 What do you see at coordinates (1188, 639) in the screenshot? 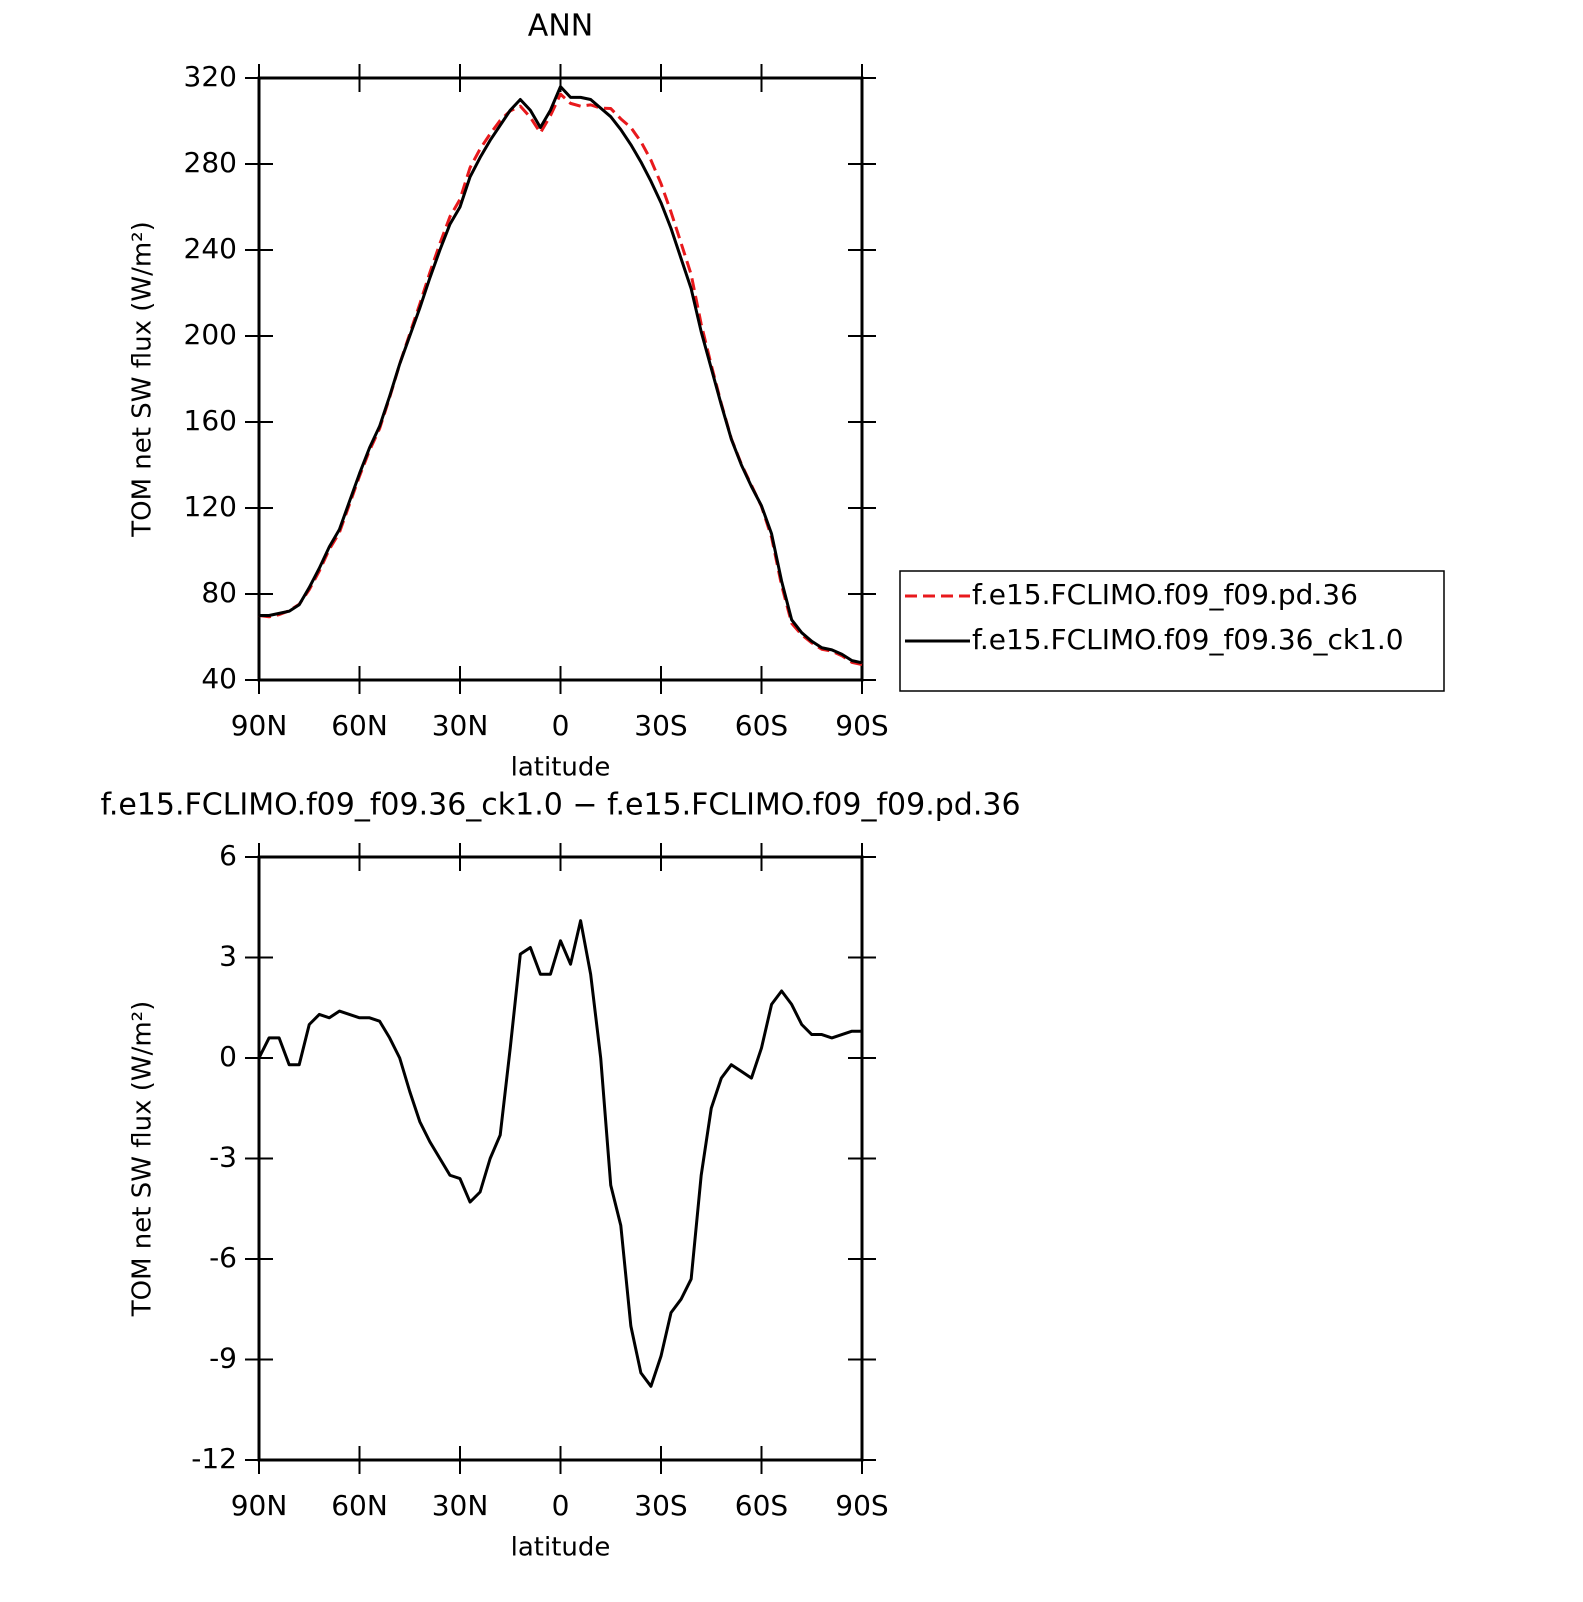
I see `legend-label: f.e15.FCLIMO.f09_f09.36_ck1.0` at bounding box center [1188, 639].